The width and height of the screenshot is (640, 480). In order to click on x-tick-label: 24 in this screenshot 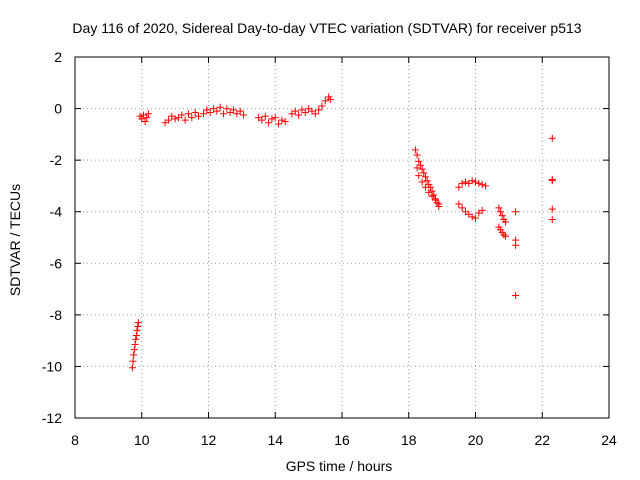, I will do `click(609, 440)`.